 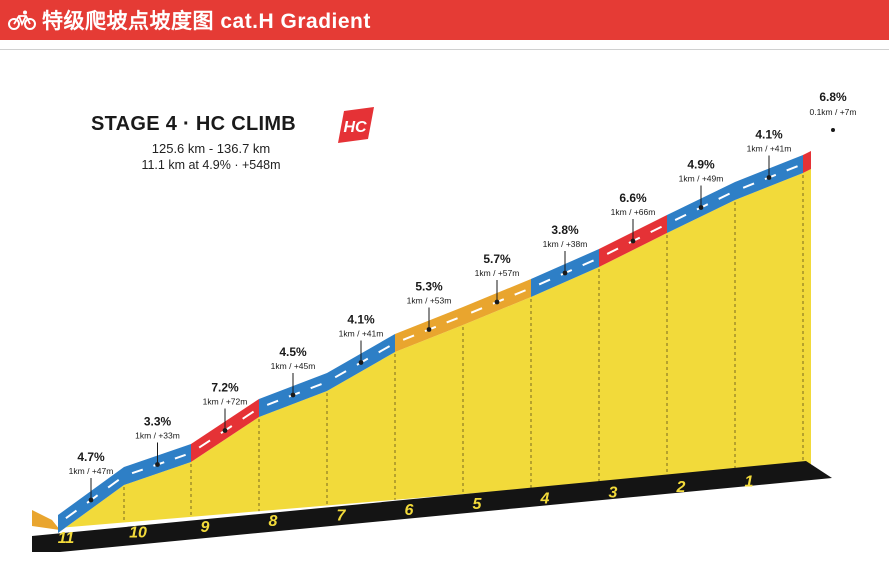 What do you see at coordinates (633, 198) in the screenshot?
I see `segment-gradient: 6.6%` at bounding box center [633, 198].